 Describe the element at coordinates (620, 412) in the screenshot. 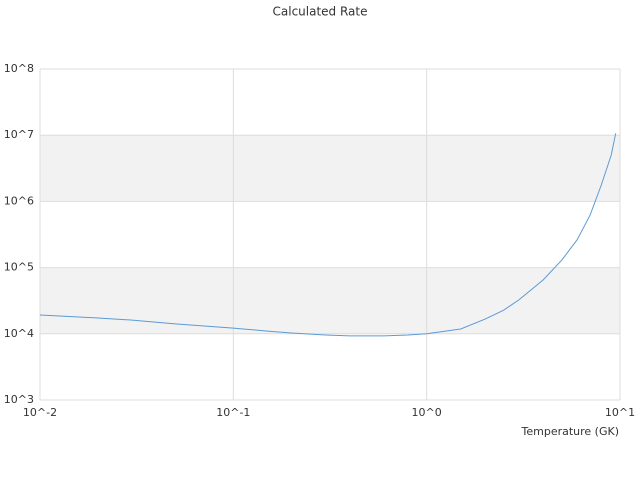

I see `x-tick-label: 10^1` at that location.